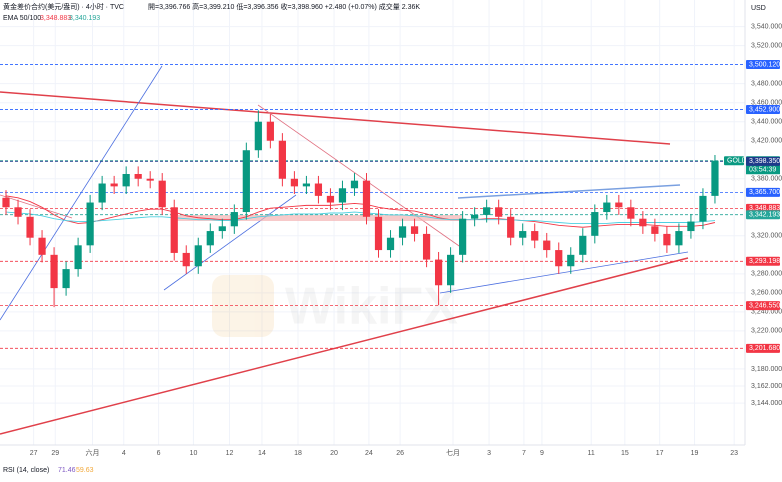 Image resolution: width=782 pixels, height=482 pixels. Describe the element at coordinates (766, 293) in the screenshot. I see `y-tick-label: 3,260.000` at that location.